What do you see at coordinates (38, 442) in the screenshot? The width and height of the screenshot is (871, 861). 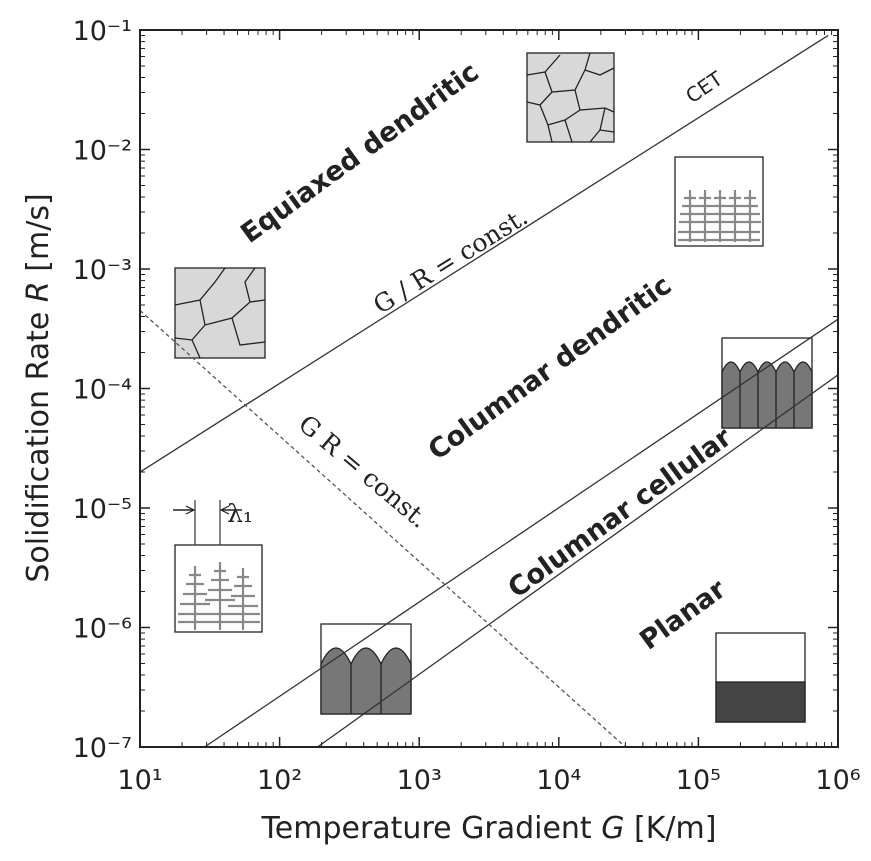 I see `y-label-part: Solidification Rate` at bounding box center [38, 442].